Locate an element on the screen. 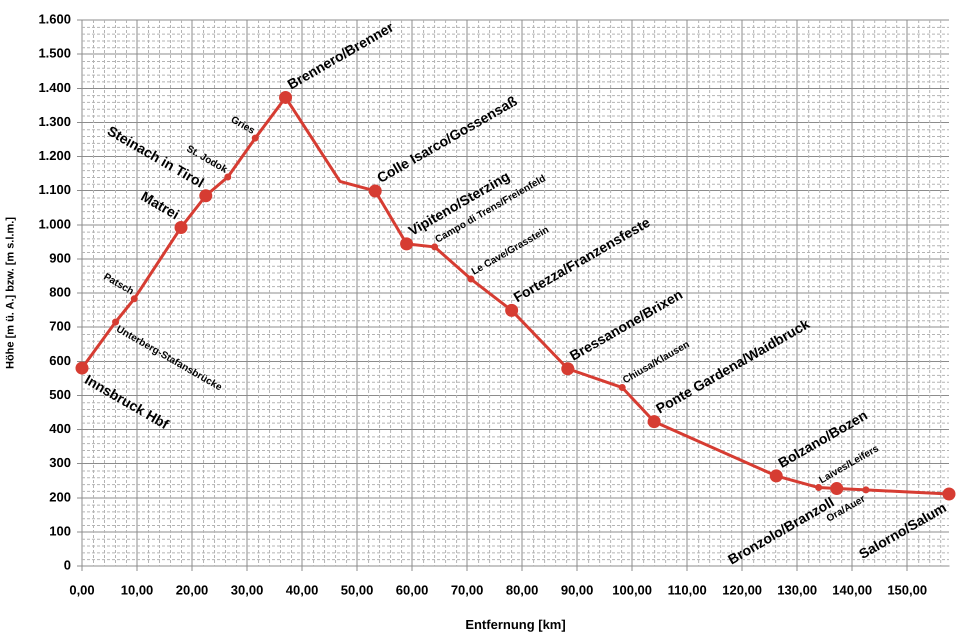 Image resolution: width=978 pixels, height=637 pixels. y-tick-label: 1.200 is located at coordinates (54, 156).